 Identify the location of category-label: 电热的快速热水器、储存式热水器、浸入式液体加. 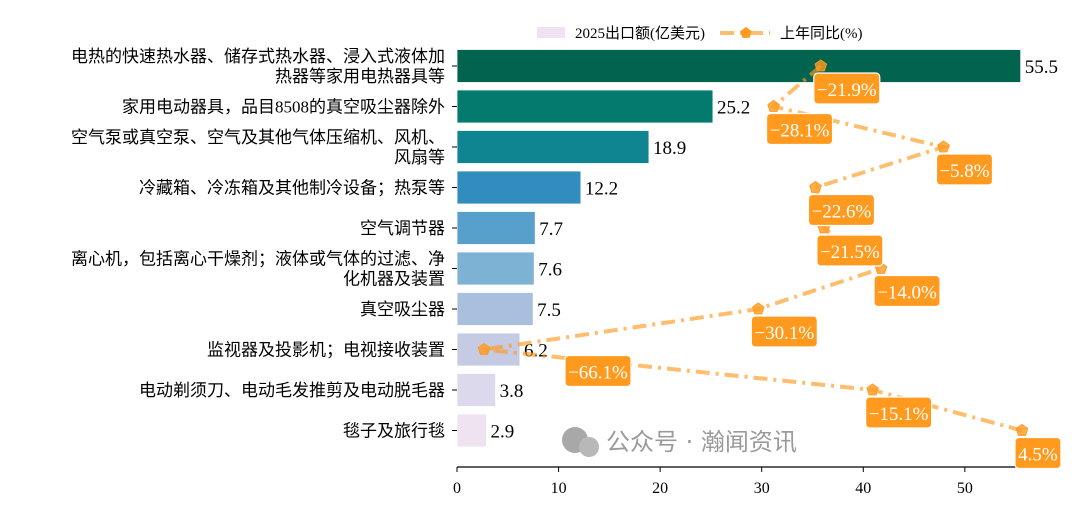
(258, 56).